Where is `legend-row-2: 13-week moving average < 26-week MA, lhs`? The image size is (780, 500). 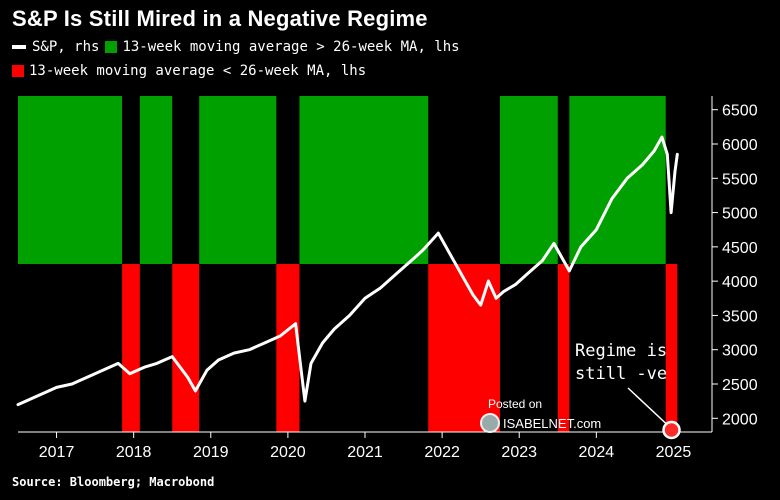
legend-row-2: 13-week moving average < 26-week MA, lhs is located at coordinates (189, 71).